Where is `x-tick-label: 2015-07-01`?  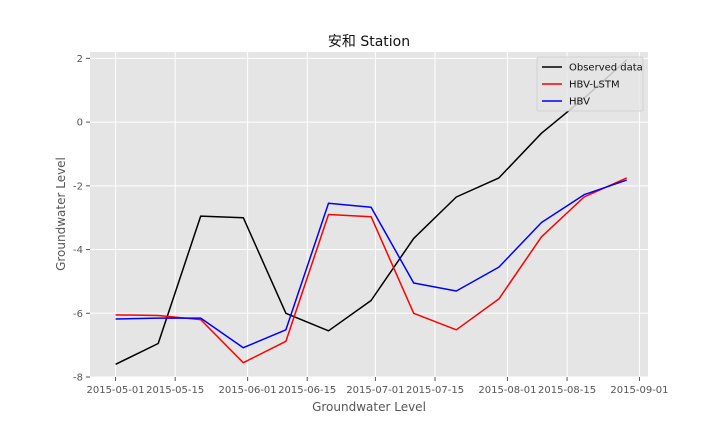
x-tick-label: 2015-07-01 is located at coordinates (375, 390).